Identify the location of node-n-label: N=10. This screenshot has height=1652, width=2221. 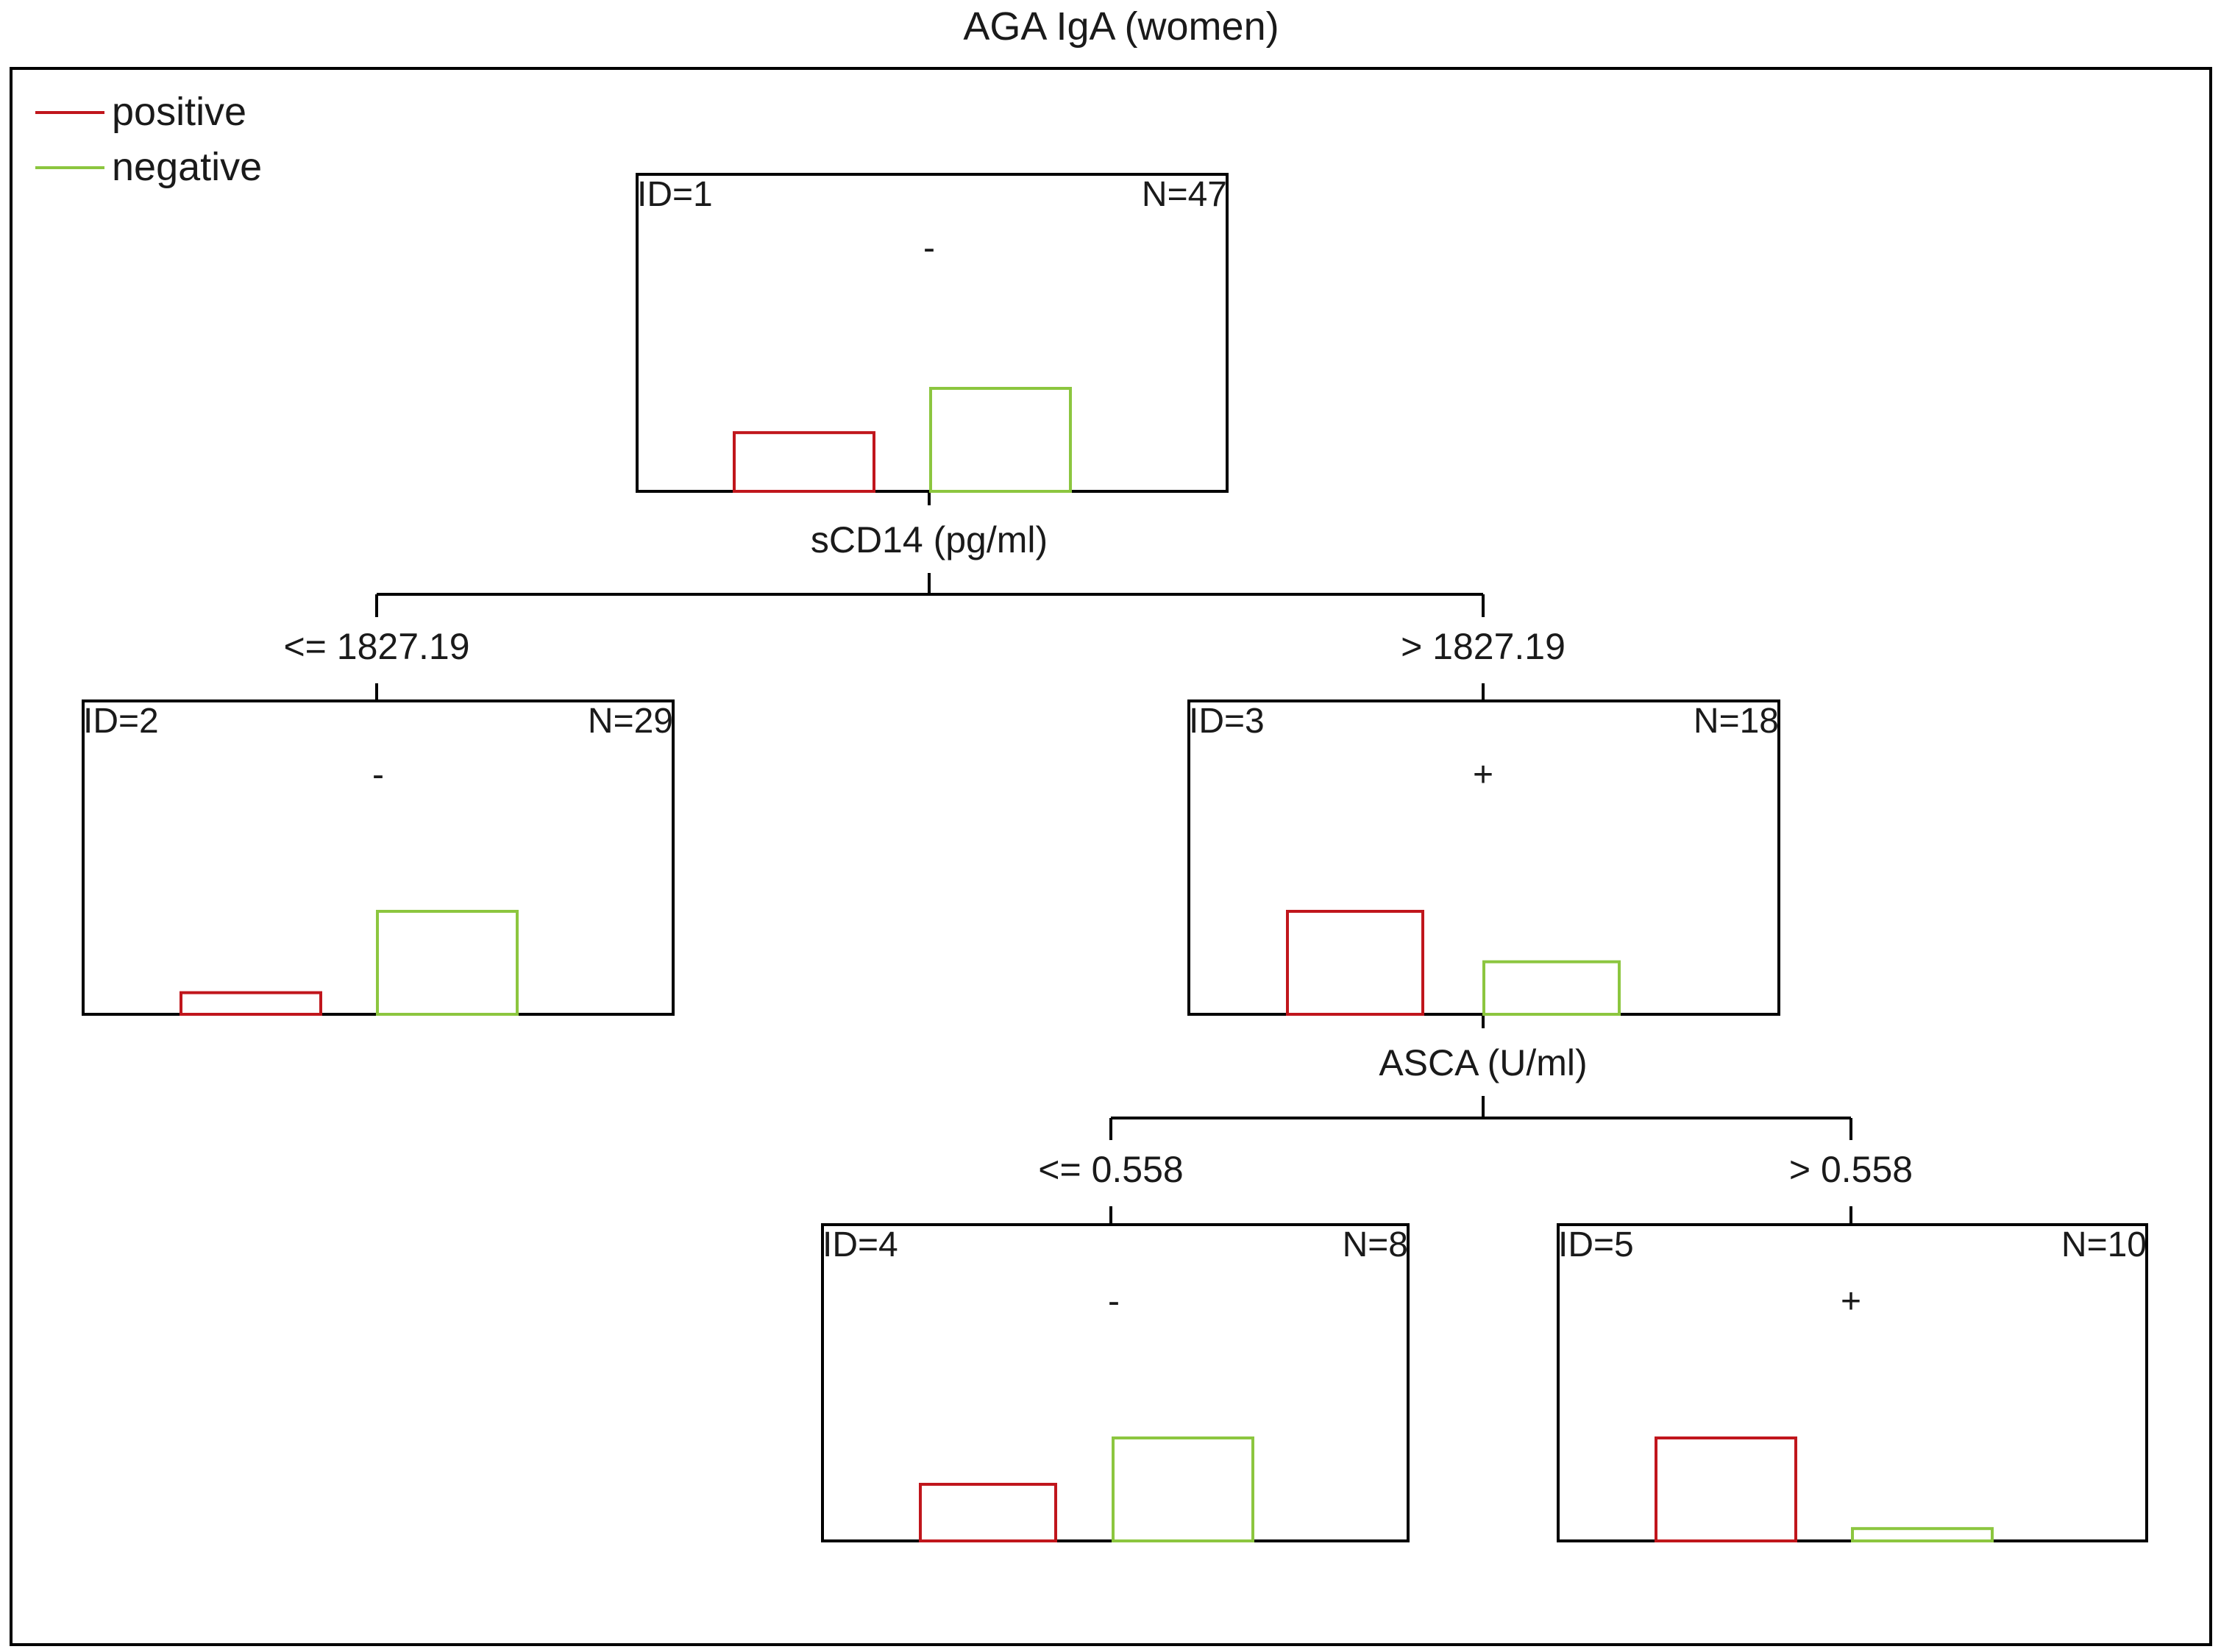
(2104, 1244).